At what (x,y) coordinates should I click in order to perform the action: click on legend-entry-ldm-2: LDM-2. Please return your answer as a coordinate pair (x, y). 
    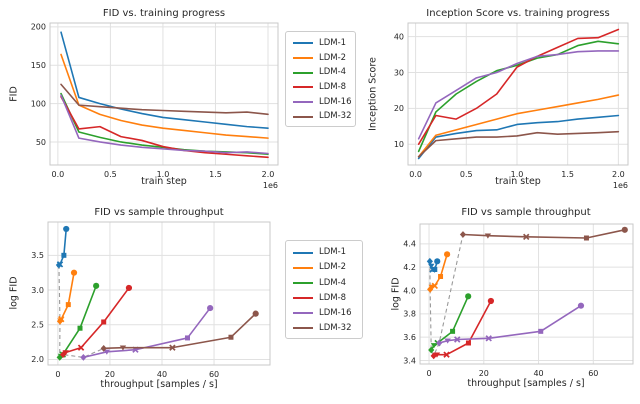
    Looking at the image, I should click on (324, 267).